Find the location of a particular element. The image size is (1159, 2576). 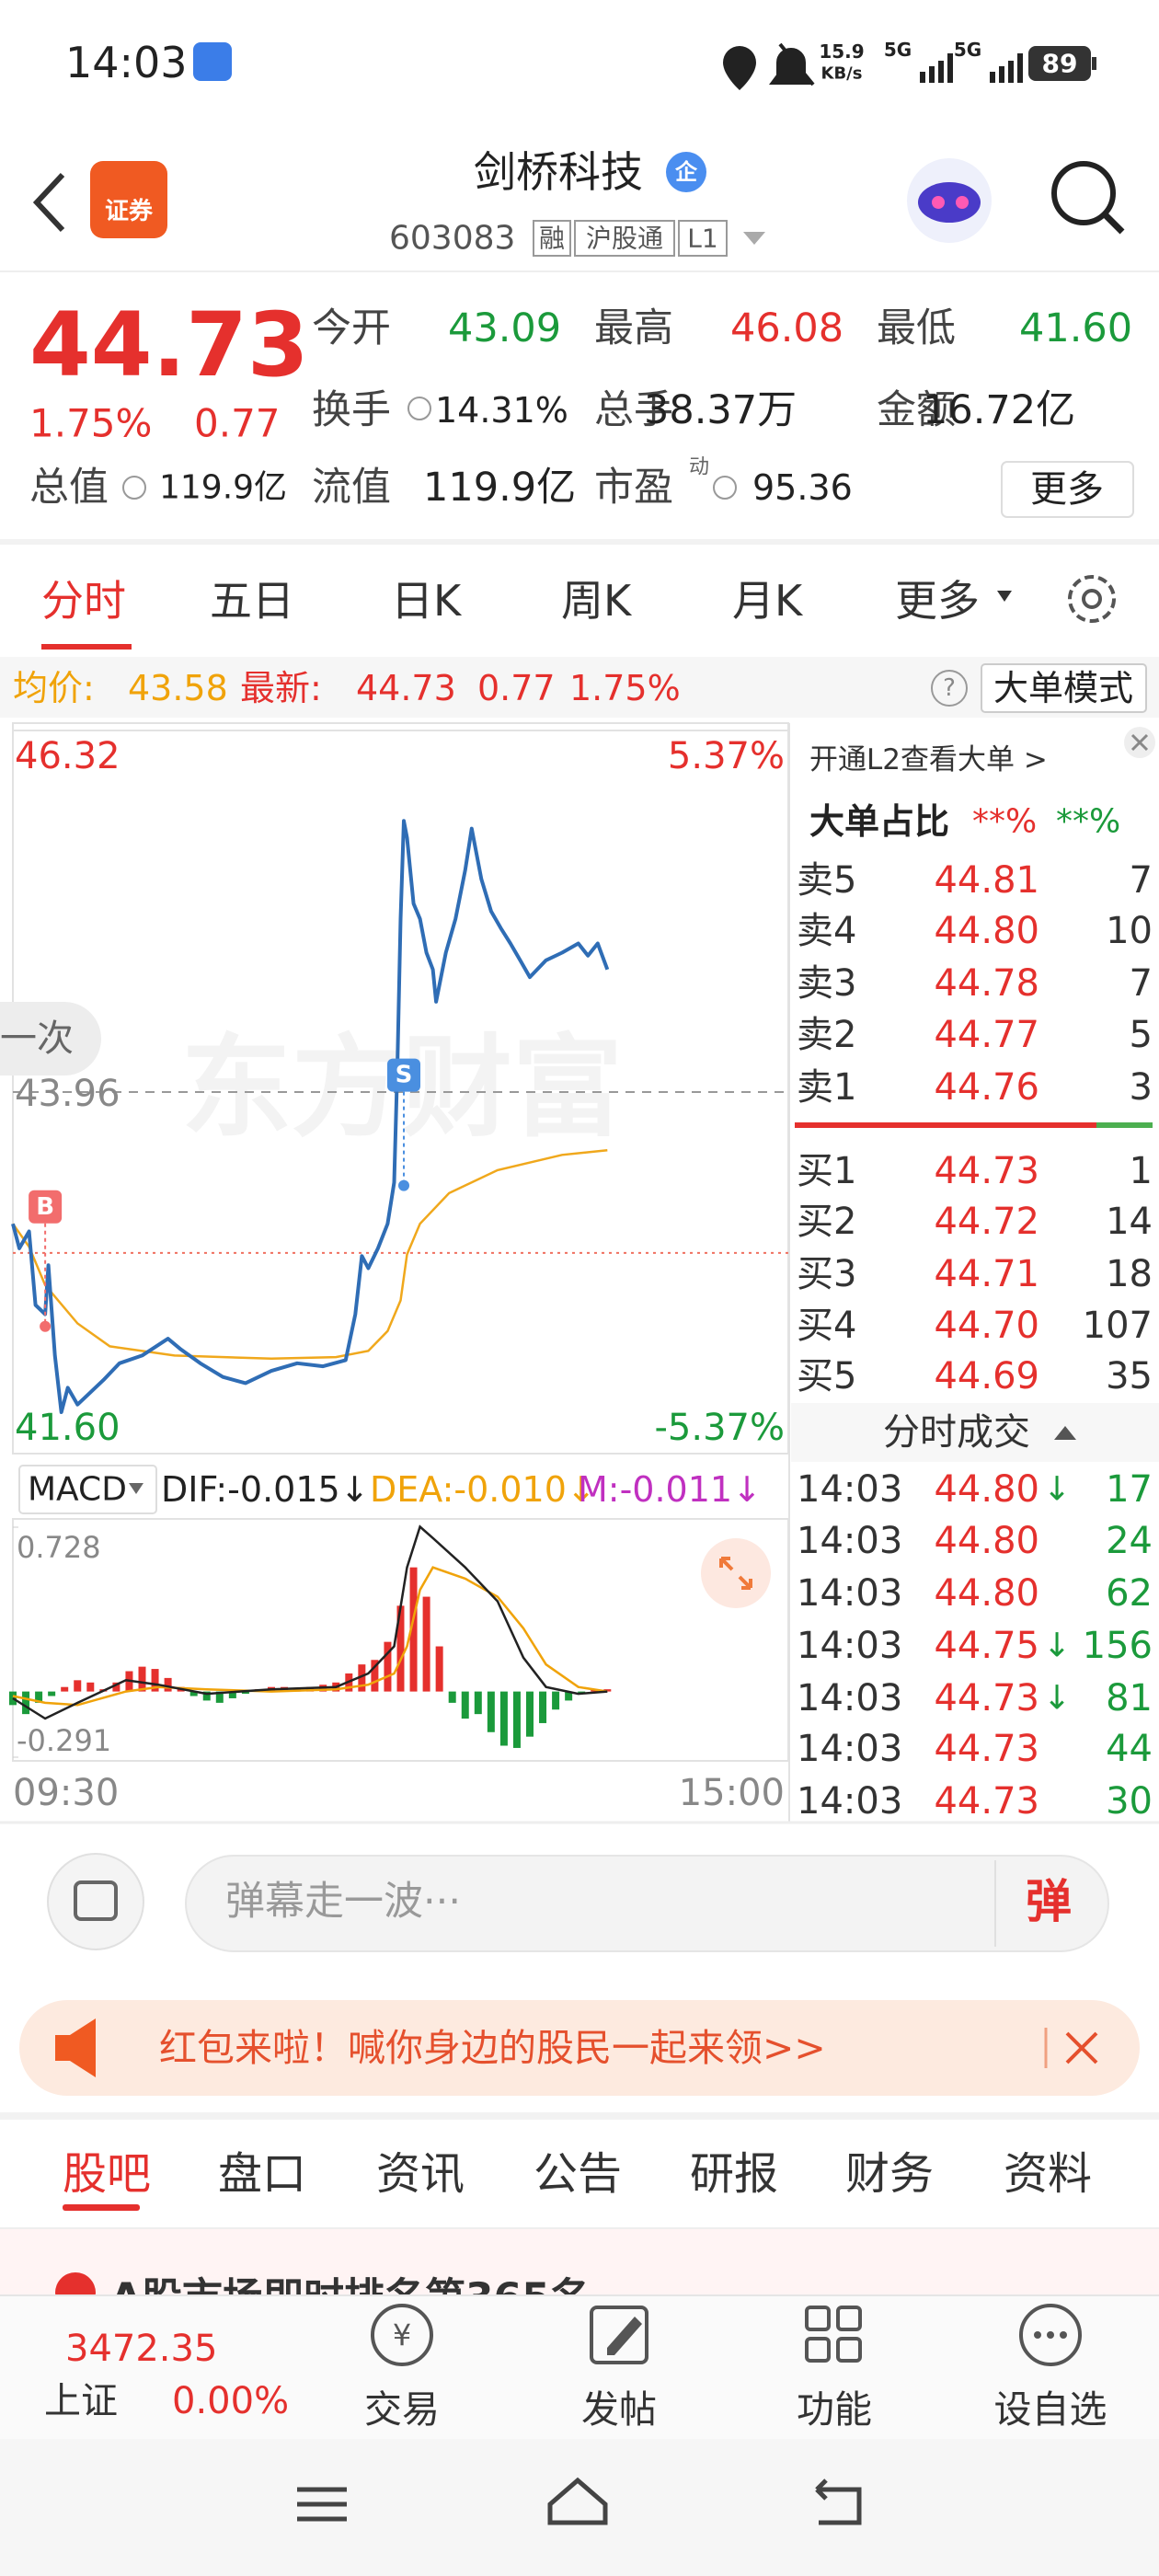

logo is located at coordinates (128, 199).